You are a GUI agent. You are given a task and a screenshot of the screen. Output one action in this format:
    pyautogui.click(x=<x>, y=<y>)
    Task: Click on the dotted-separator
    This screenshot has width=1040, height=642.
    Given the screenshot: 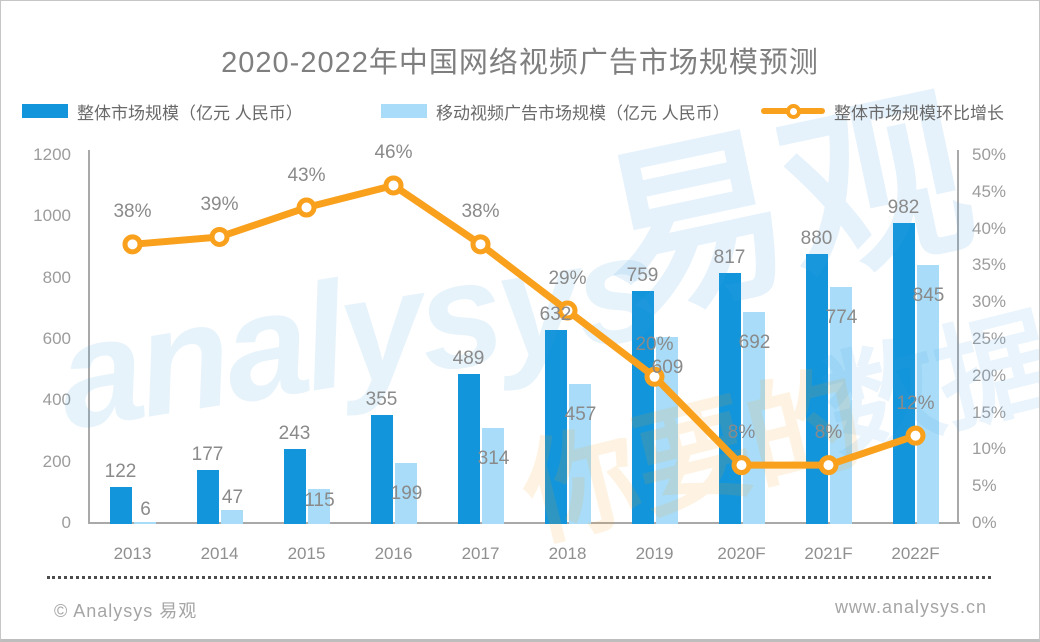 What is the action you would take?
    pyautogui.click(x=519, y=577)
    